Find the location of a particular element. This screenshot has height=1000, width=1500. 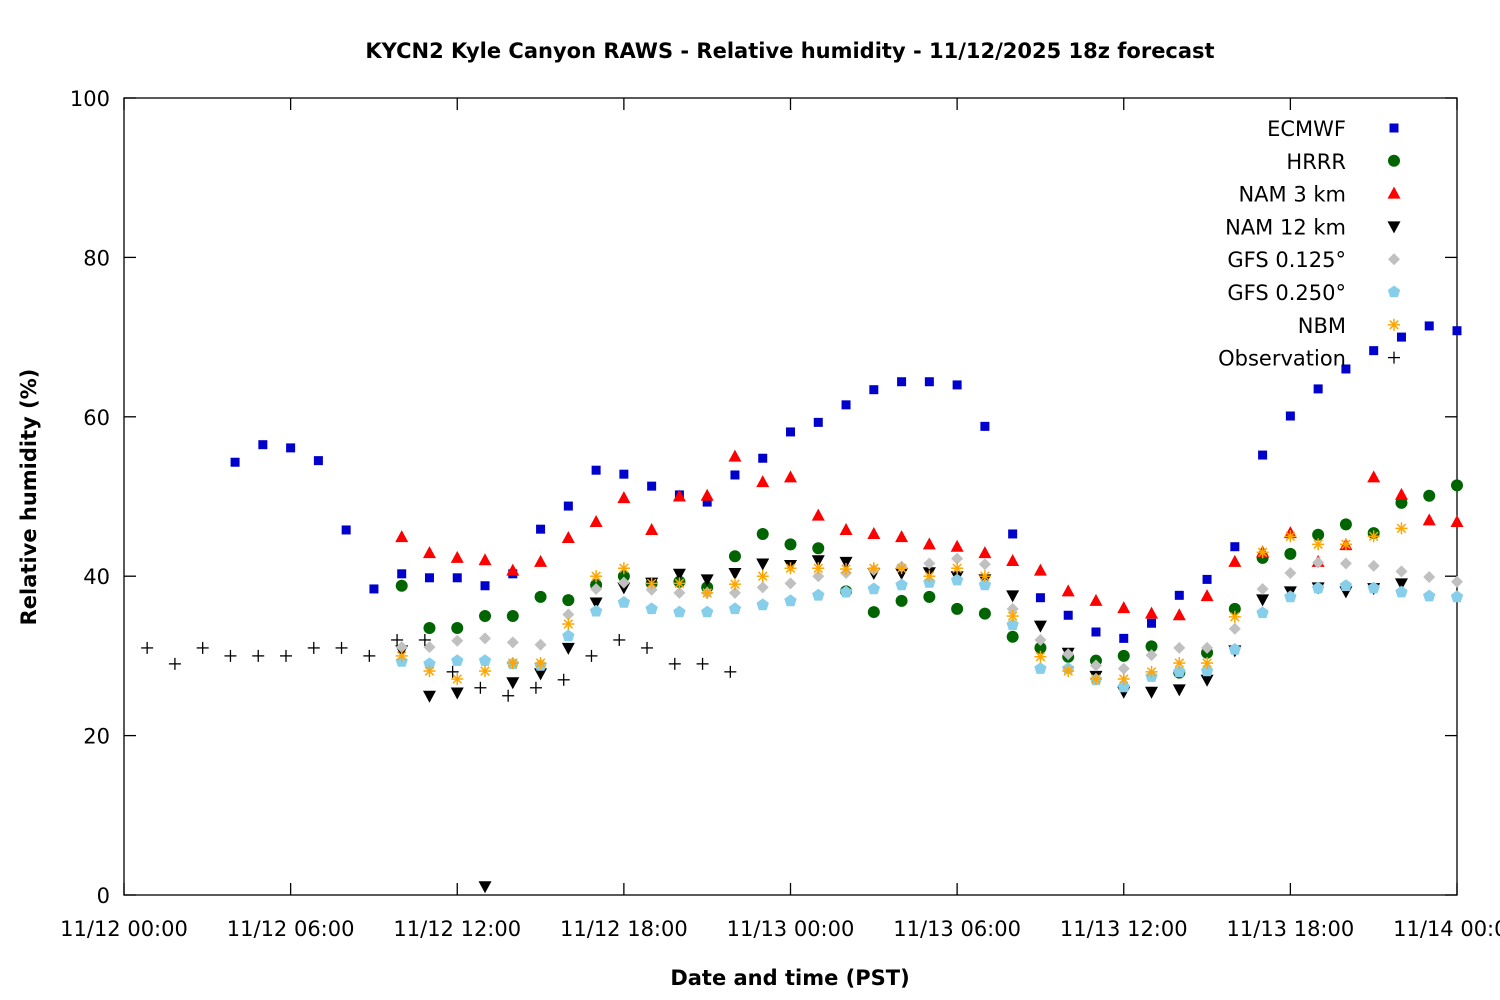

x-tick-label: 11/13 00:00 is located at coordinates (791, 929).